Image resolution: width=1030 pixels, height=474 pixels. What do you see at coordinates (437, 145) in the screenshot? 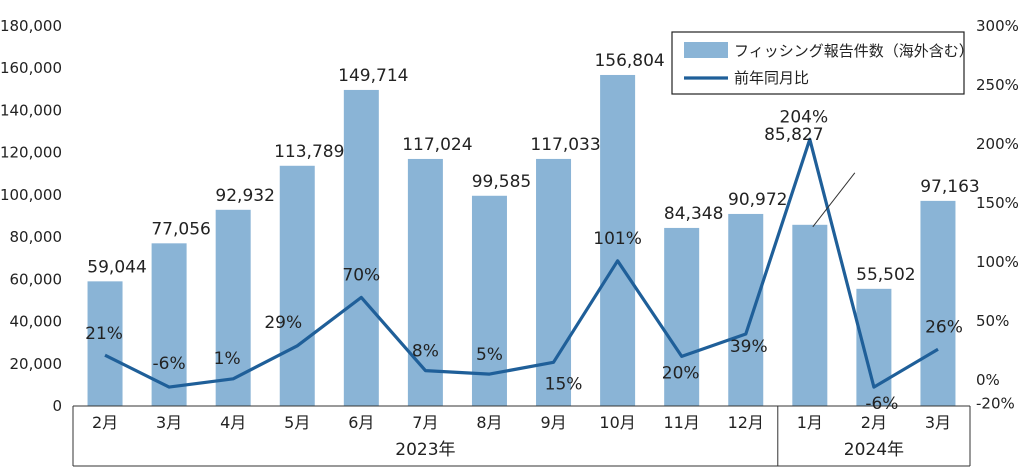
I see `bar-value-label: 117,024` at bounding box center [437, 145].